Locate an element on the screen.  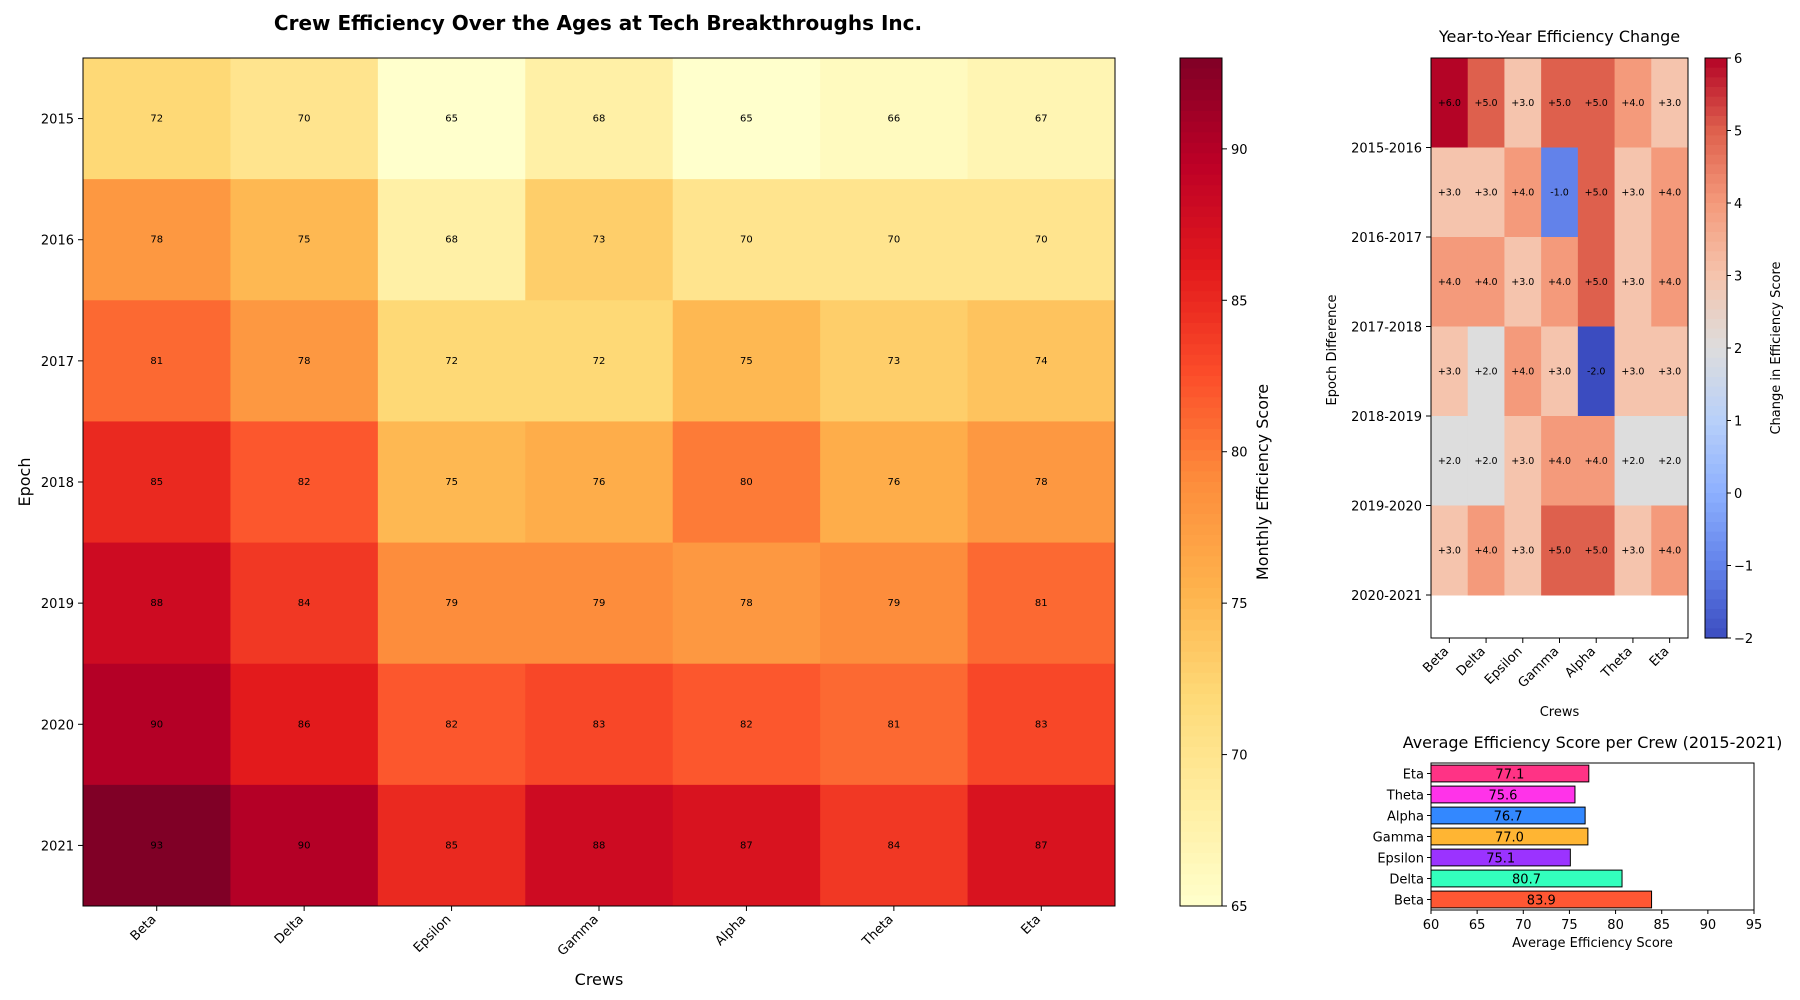
cell-value-label: 81 is located at coordinates (156, 361).